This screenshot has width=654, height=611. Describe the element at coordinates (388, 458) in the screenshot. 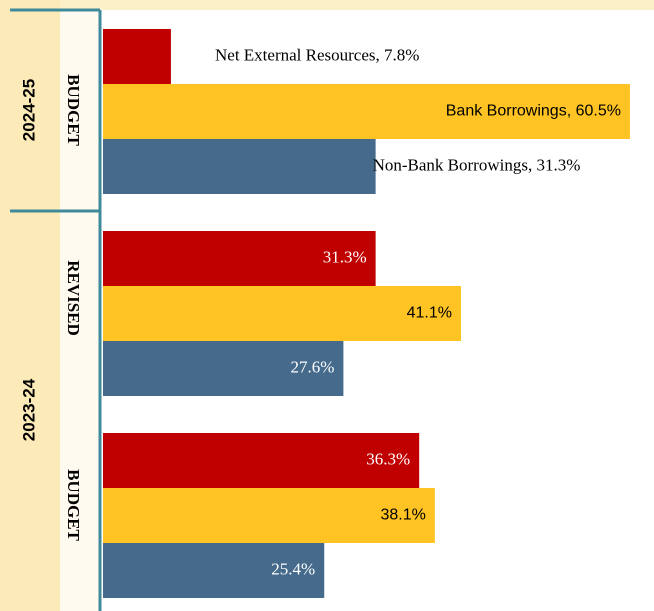

I see `data-label: 36.3%` at that location.